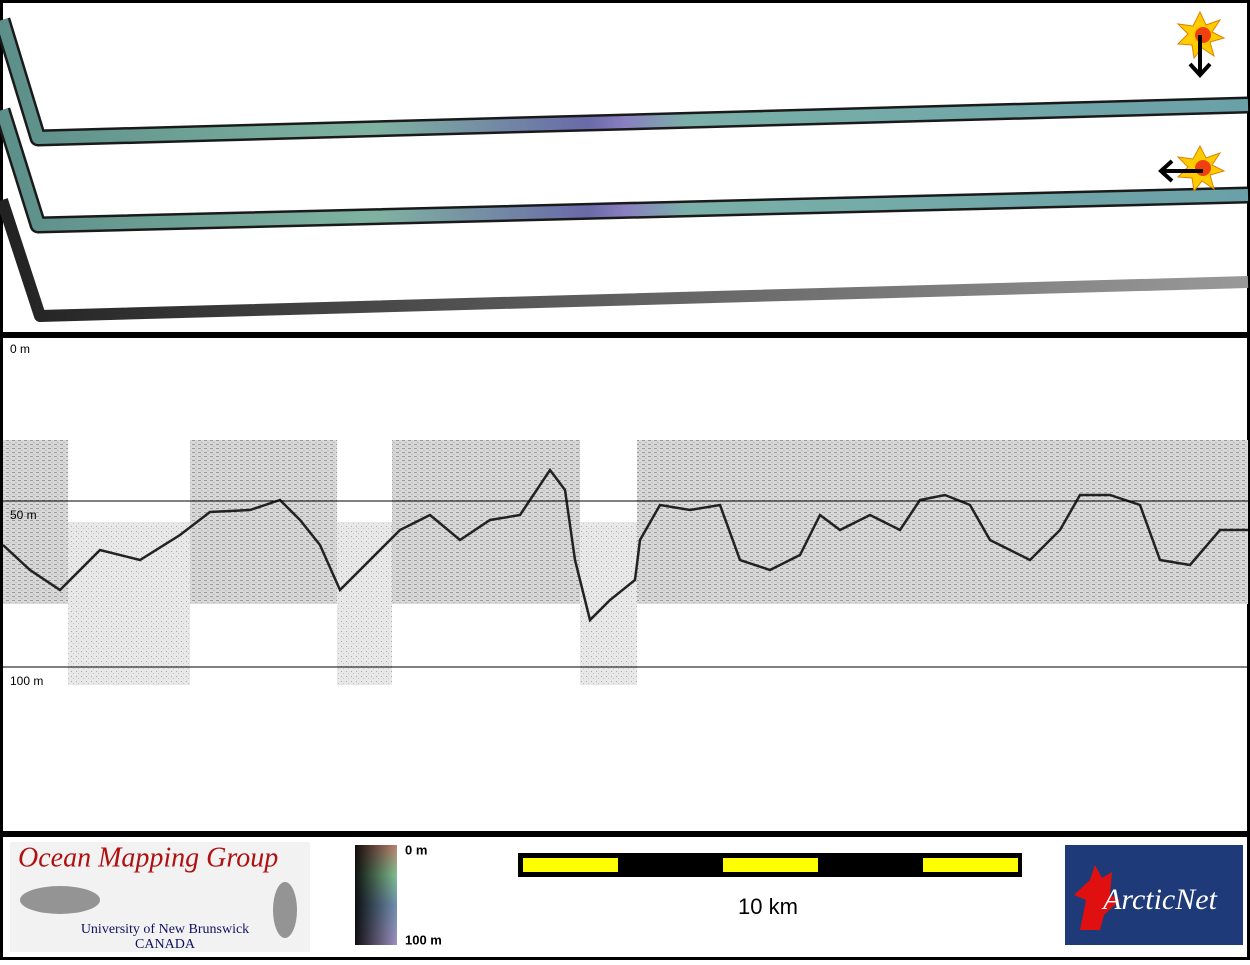 Image resolution: width=1250 pixels, height=965 pixels. I want to click on depth-label: 100 m, so click(26, 681).